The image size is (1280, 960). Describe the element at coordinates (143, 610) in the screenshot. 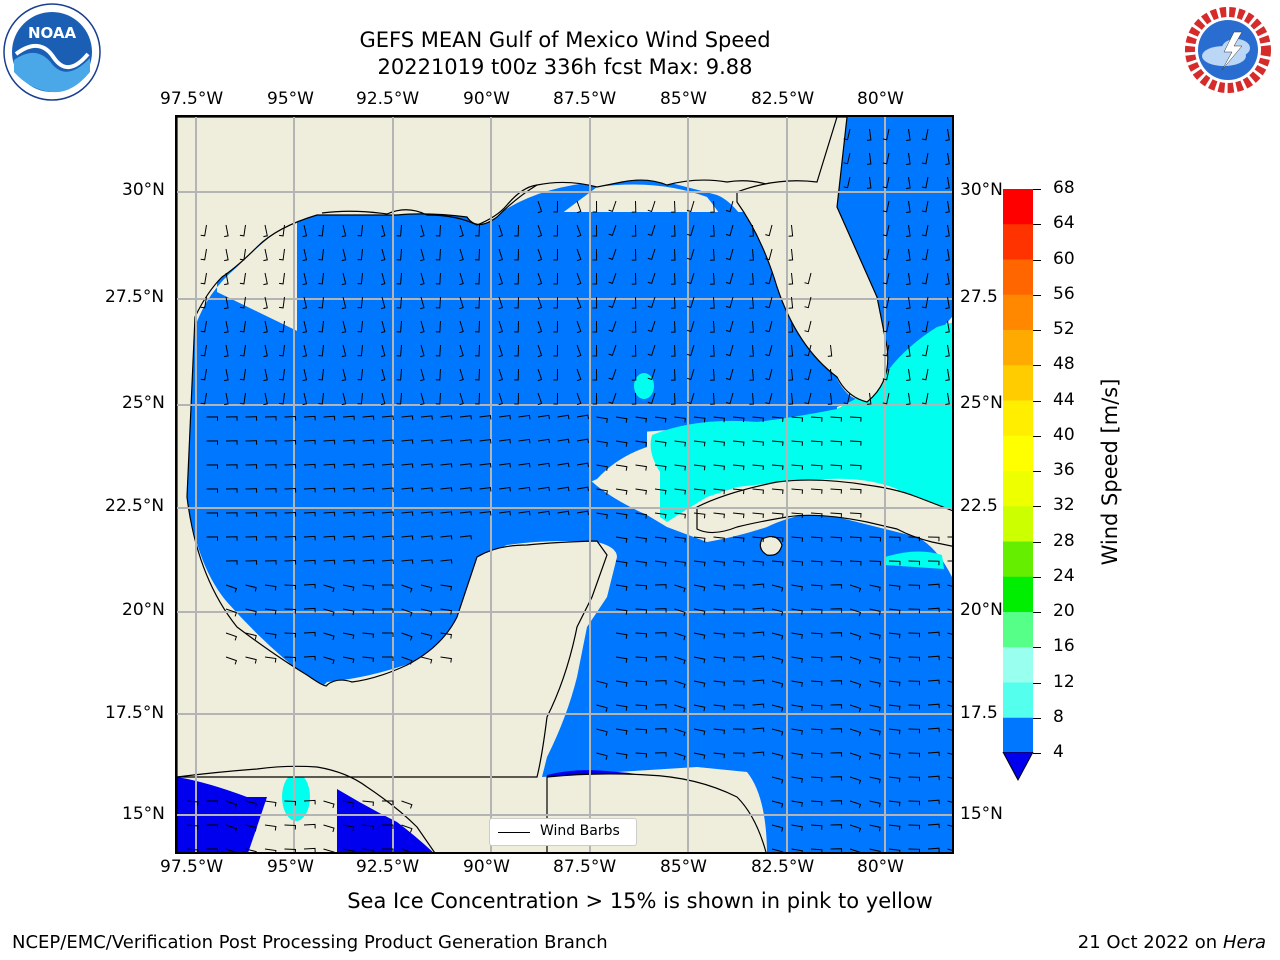

I see `lat-label-left: 20°N` at that location.